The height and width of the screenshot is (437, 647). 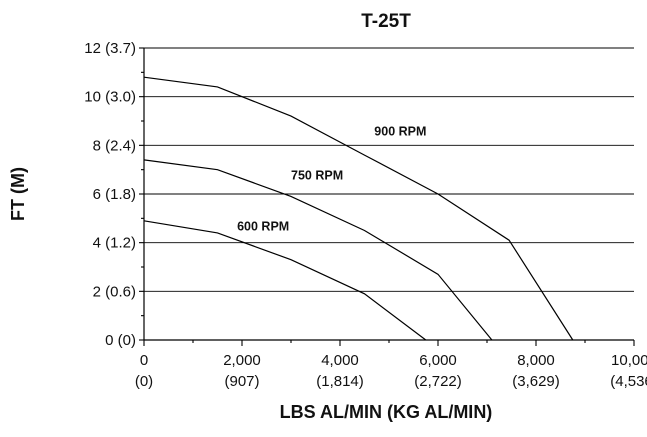 I want to click on y-tick-label: 10 (3.0), so click(x=110, y=97).